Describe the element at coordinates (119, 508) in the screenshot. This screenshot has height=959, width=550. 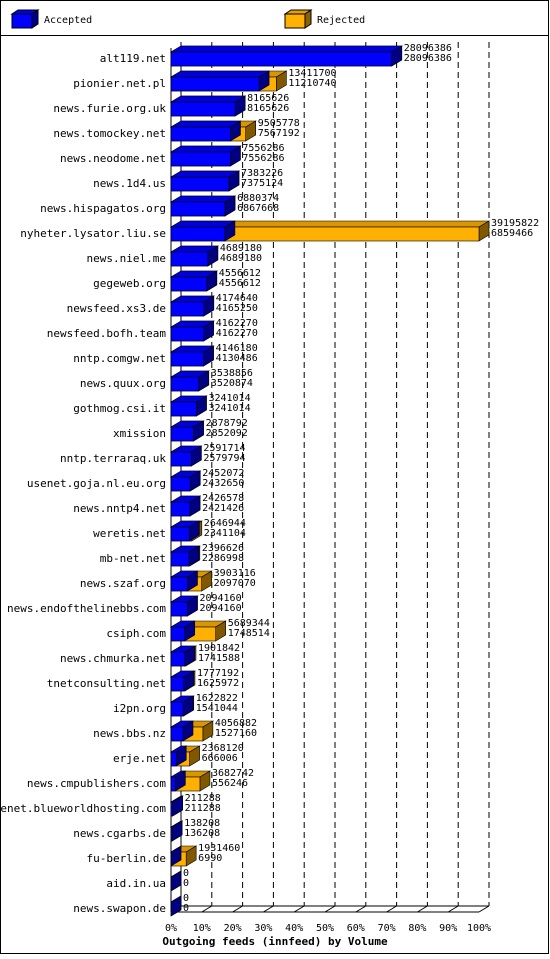
I see `y-tick-label: news.nntp4.net` at that location.